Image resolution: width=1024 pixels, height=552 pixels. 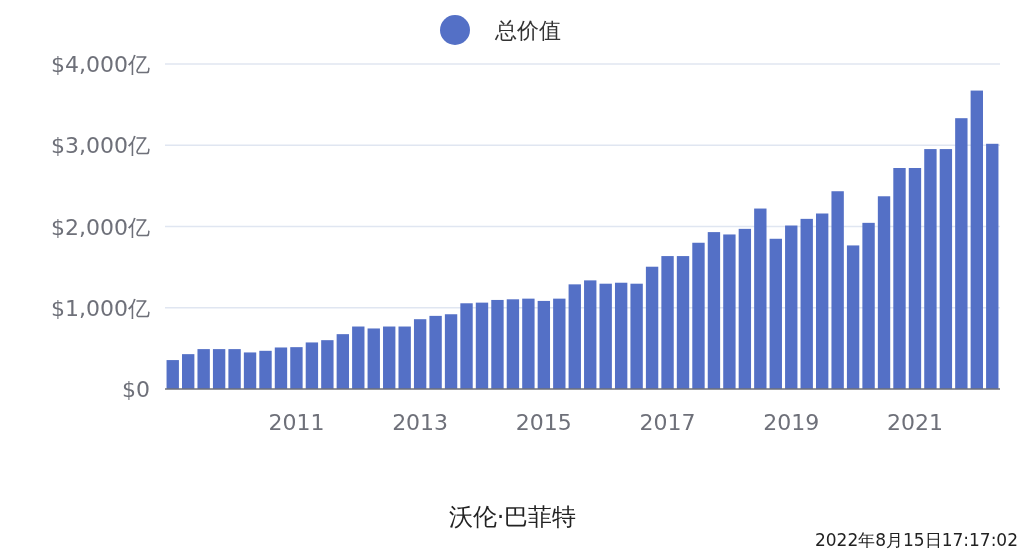 What do you see at coordinates (791, 422) in the screenshot?
I see `x-tick-label: 2019` at bounding box center [791, 422].